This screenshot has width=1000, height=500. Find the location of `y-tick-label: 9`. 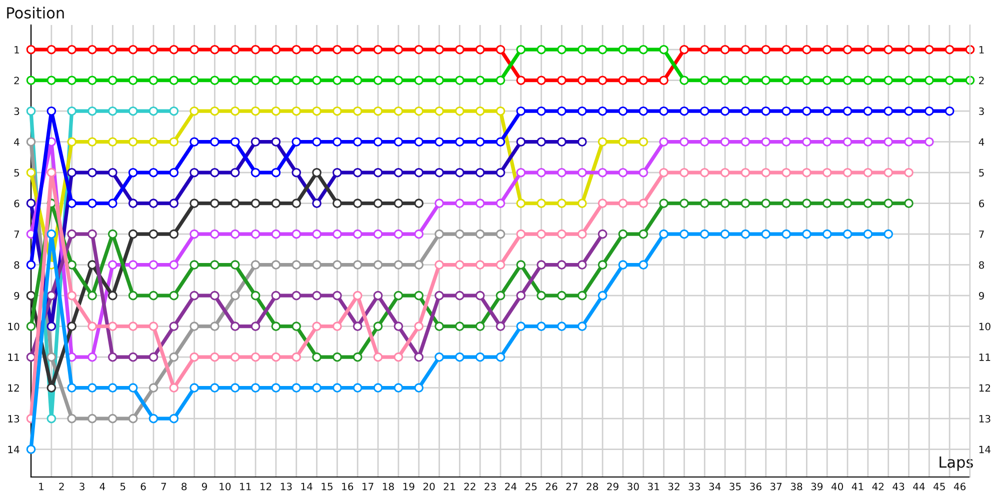

y-tick-label: 9 is located at coordinates (17, 296).